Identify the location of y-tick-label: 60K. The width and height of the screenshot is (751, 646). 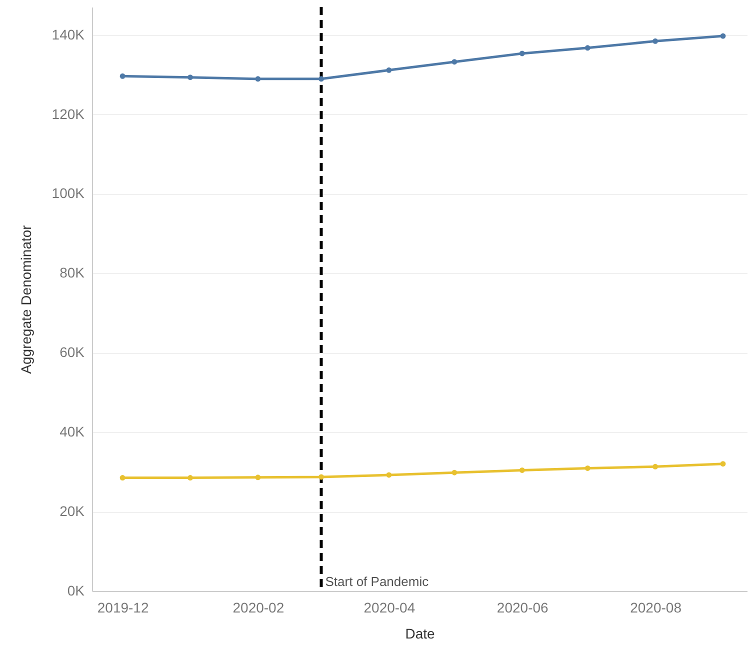
(73, 352).